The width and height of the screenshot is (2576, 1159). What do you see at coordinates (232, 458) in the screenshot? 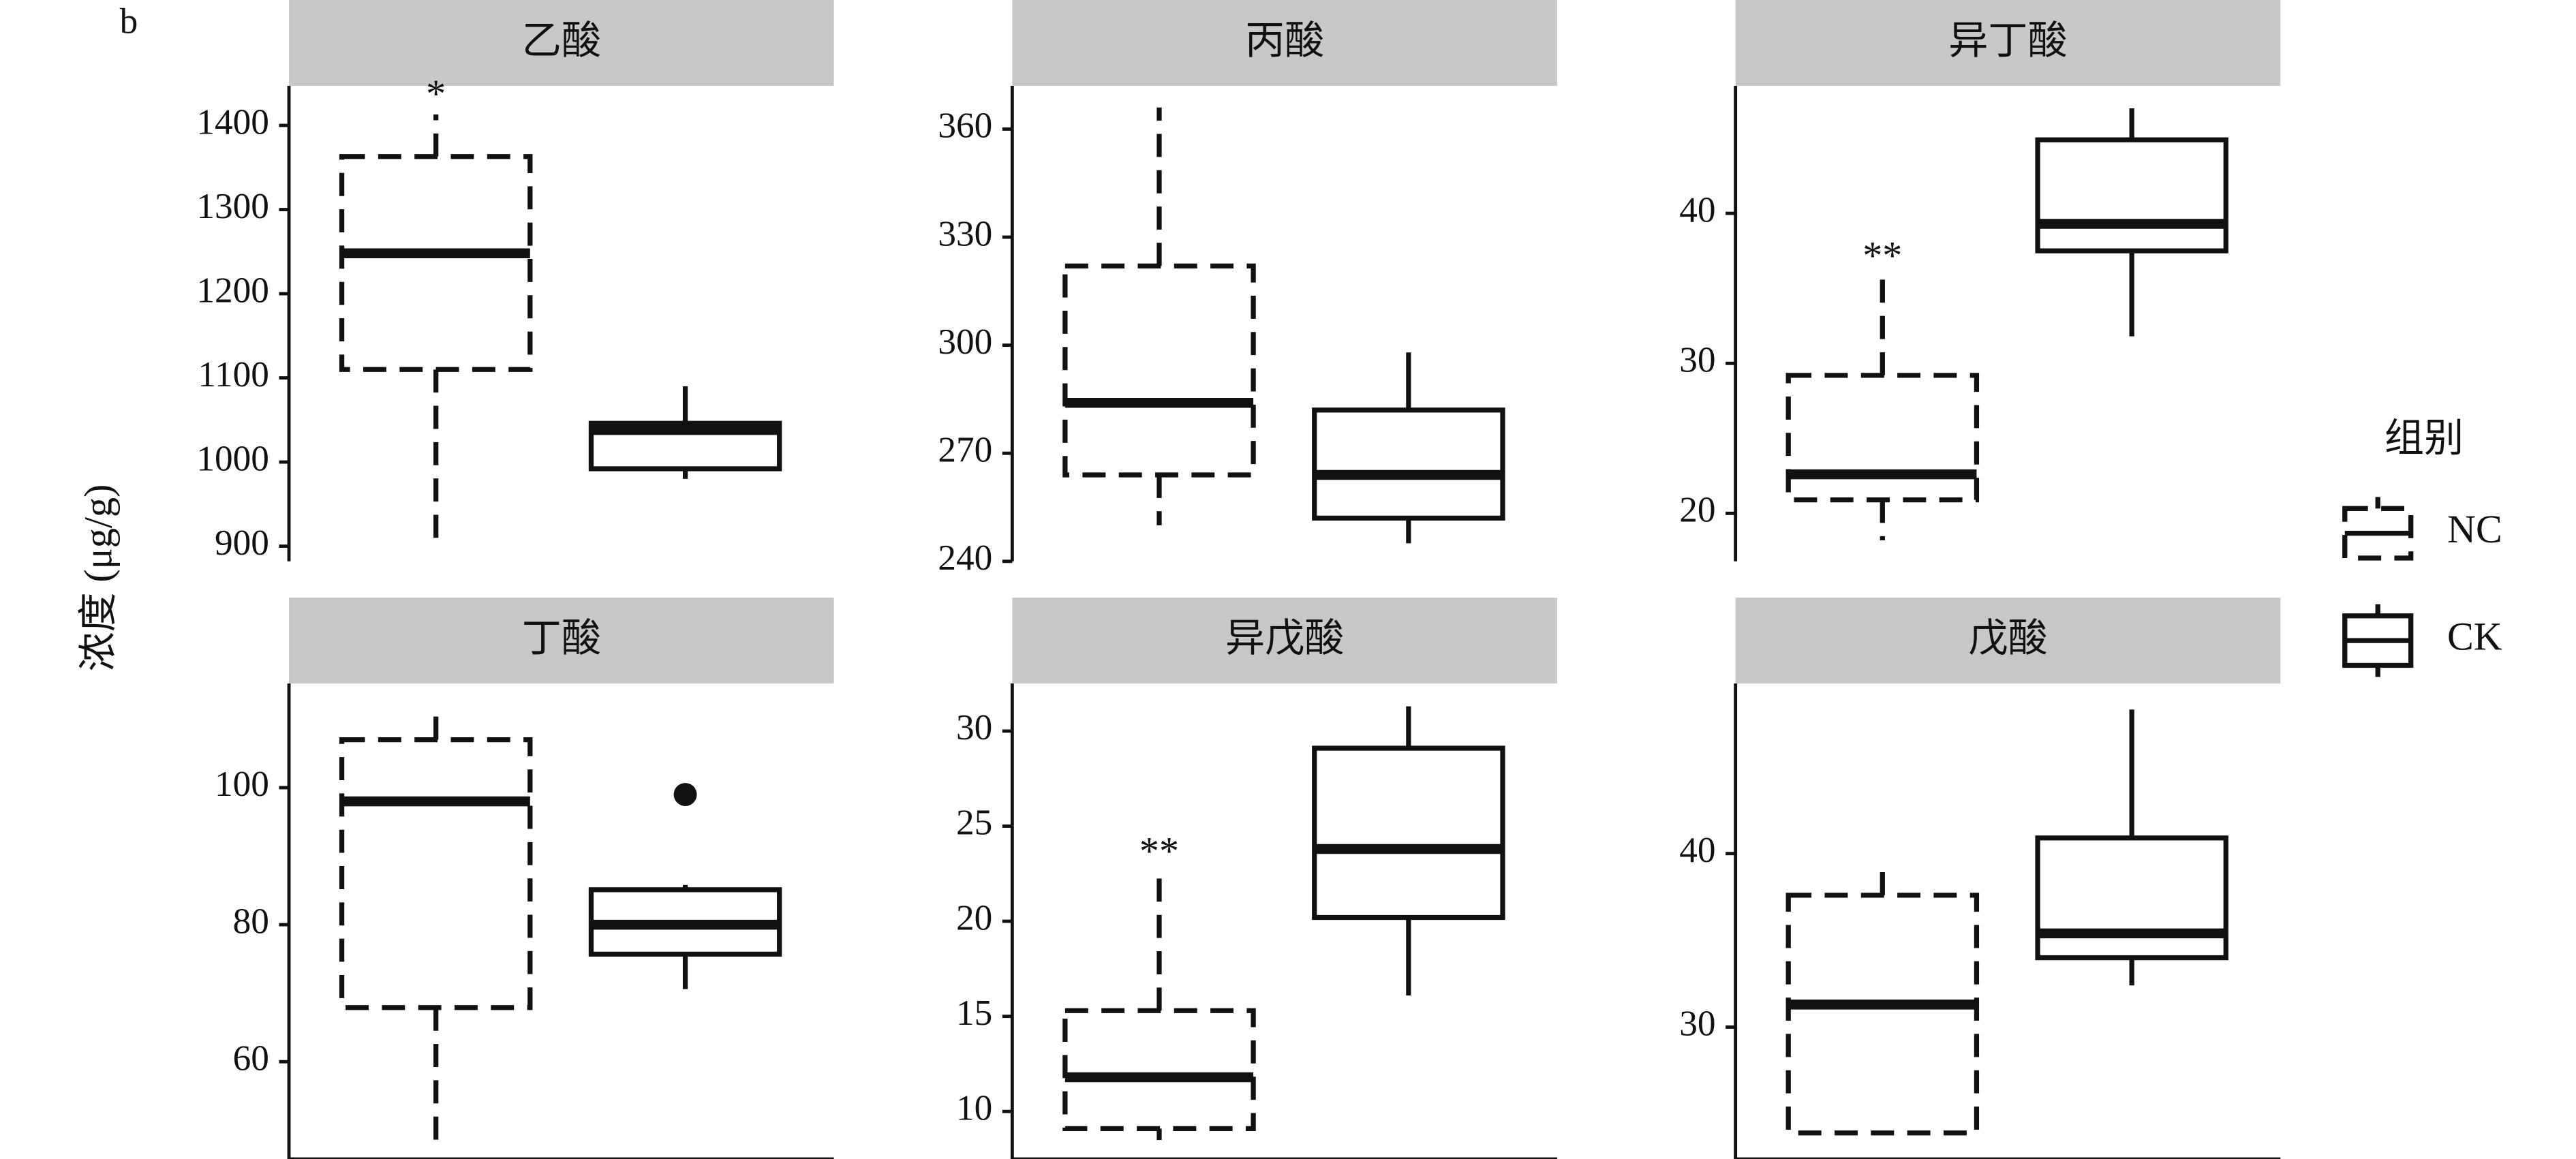
I see `y-tick-label: 1000` at bounding box center [232, 458].